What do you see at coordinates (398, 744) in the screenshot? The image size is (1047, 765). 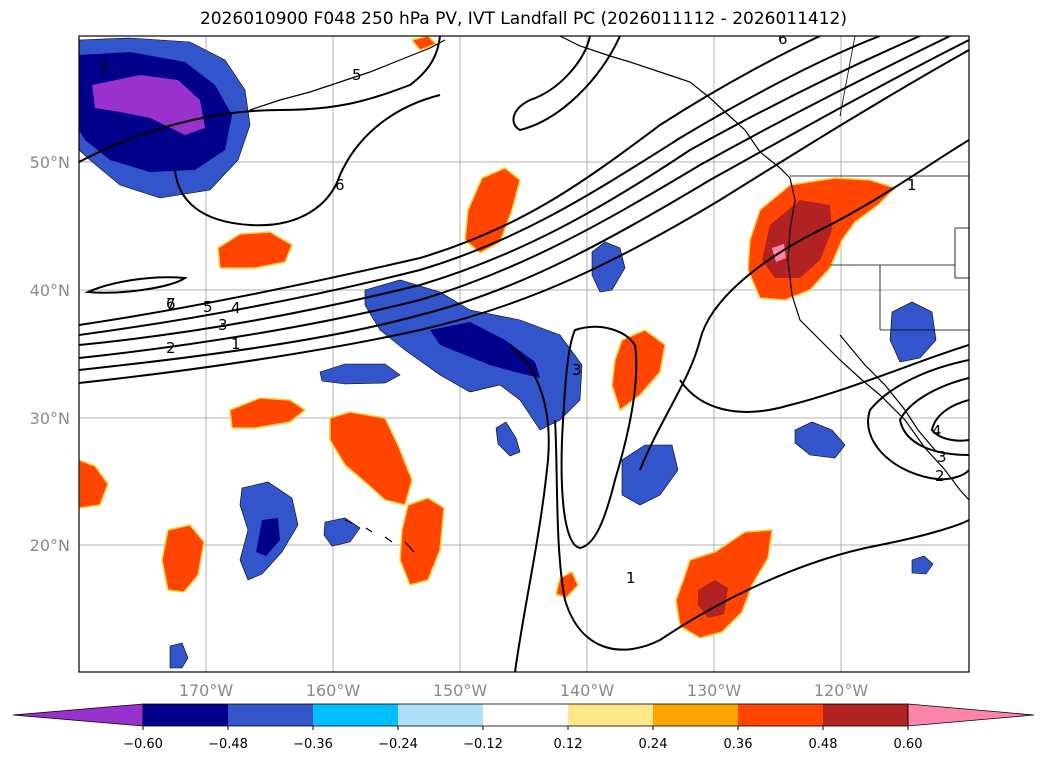 I see `colorbar-tick-label: −0.24` at bounding box center [398, 744].